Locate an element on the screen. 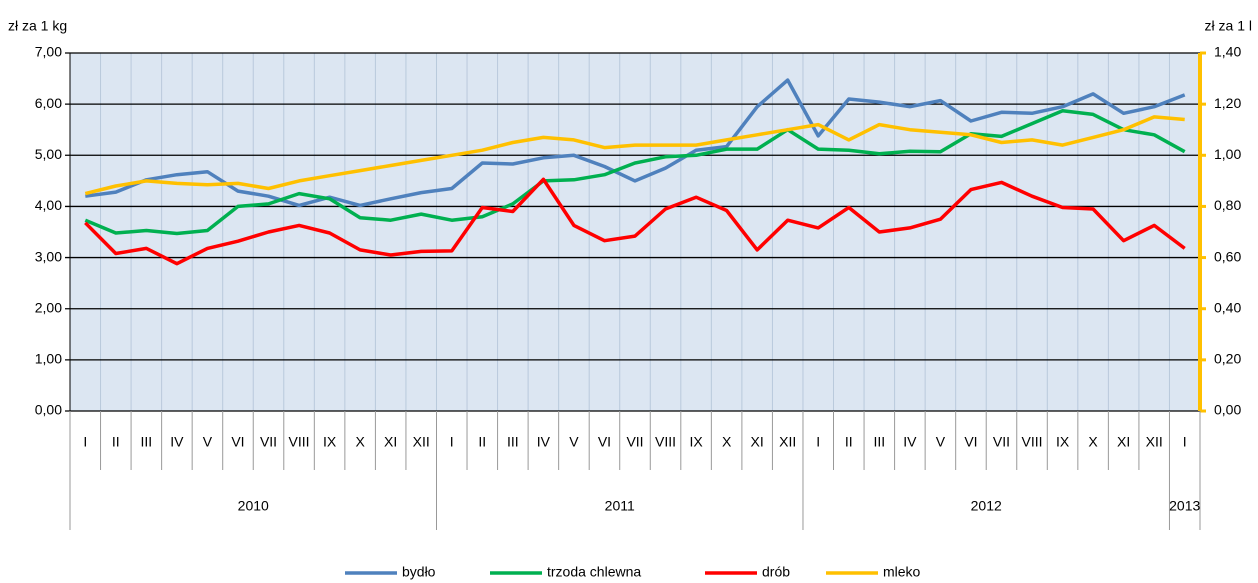 The width and height of the screenshot is (1258, 583). legend-label: mleko is located at coordinates (902, 572).